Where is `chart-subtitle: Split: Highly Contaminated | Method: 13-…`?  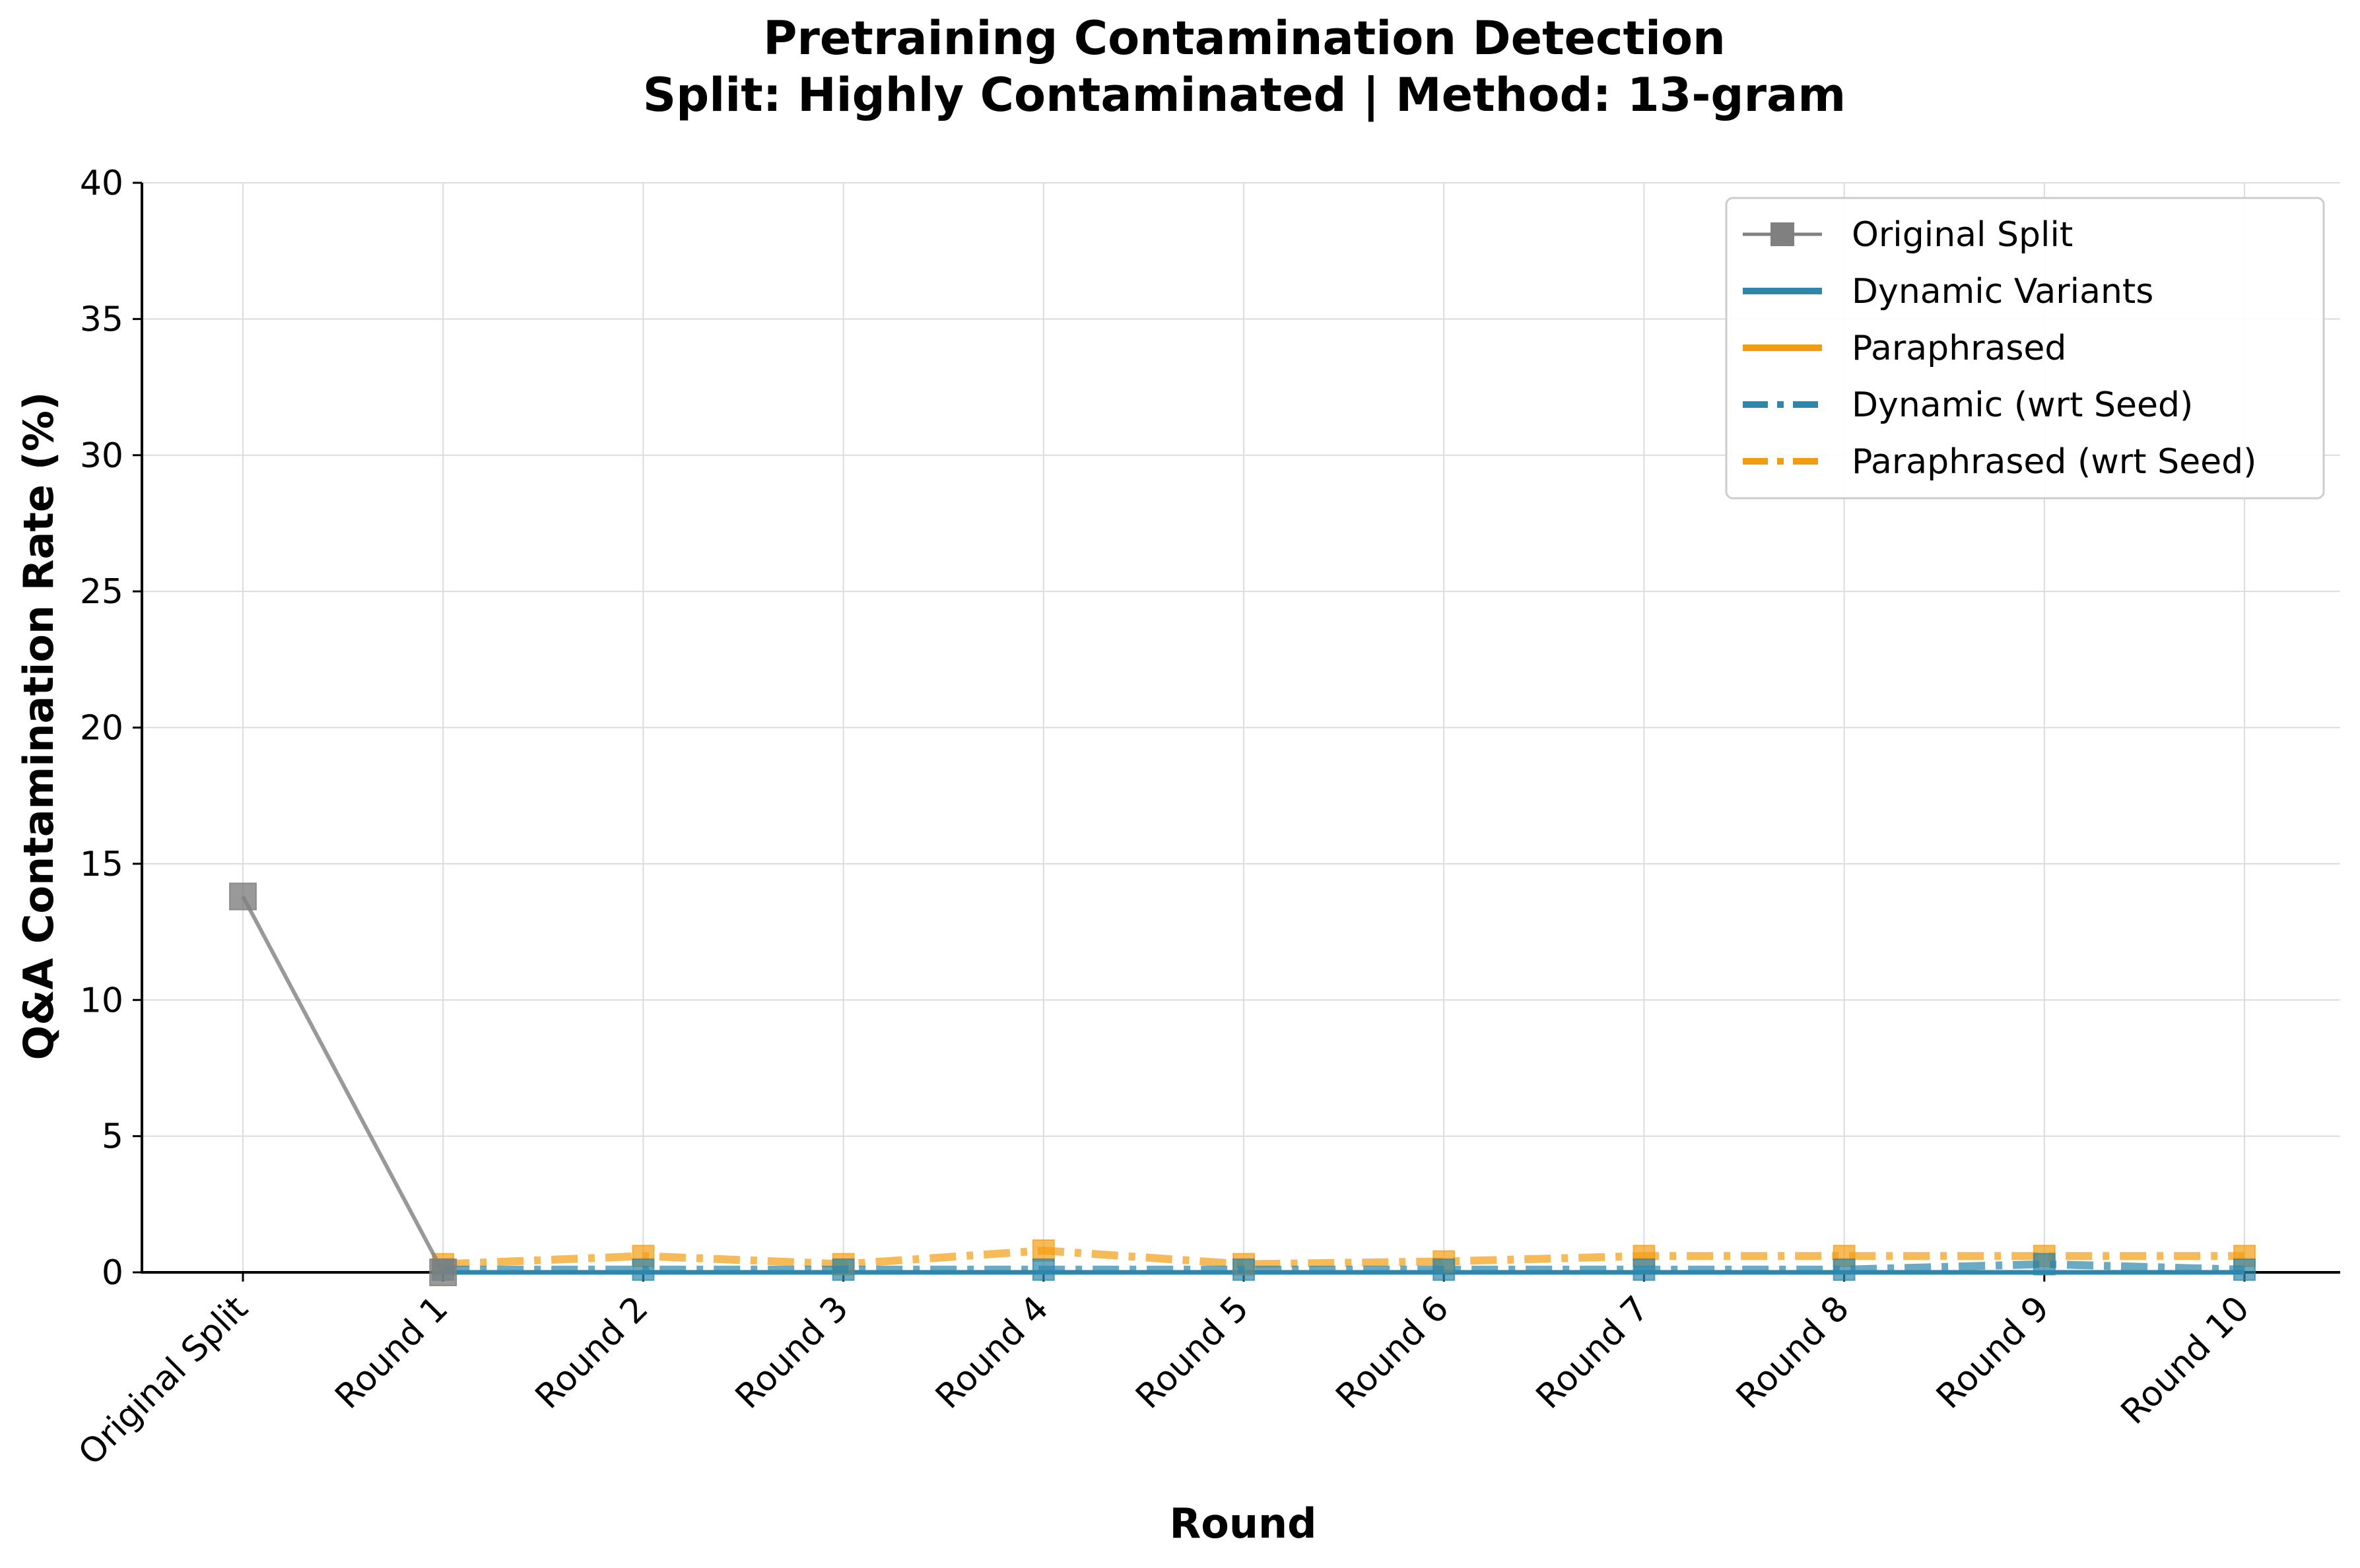
chart-subtitle: Split: Highly Contaminated | Method: 13-… is located at coordinates (1244, 95).